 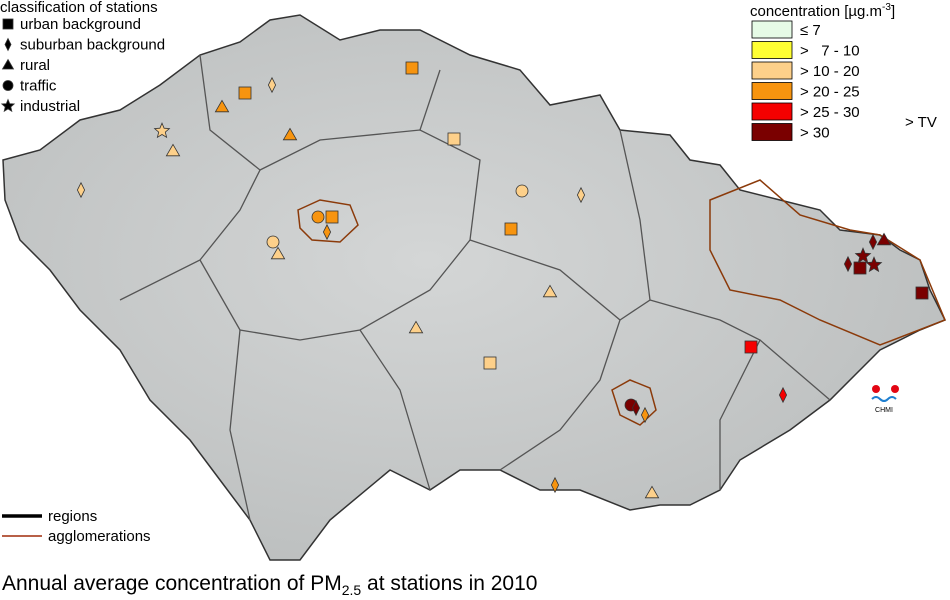 What do you see at coordinates (99, 536) in the screenshot?
I see `line-legend-label: agglomerations` at bounding box center [99, 536].